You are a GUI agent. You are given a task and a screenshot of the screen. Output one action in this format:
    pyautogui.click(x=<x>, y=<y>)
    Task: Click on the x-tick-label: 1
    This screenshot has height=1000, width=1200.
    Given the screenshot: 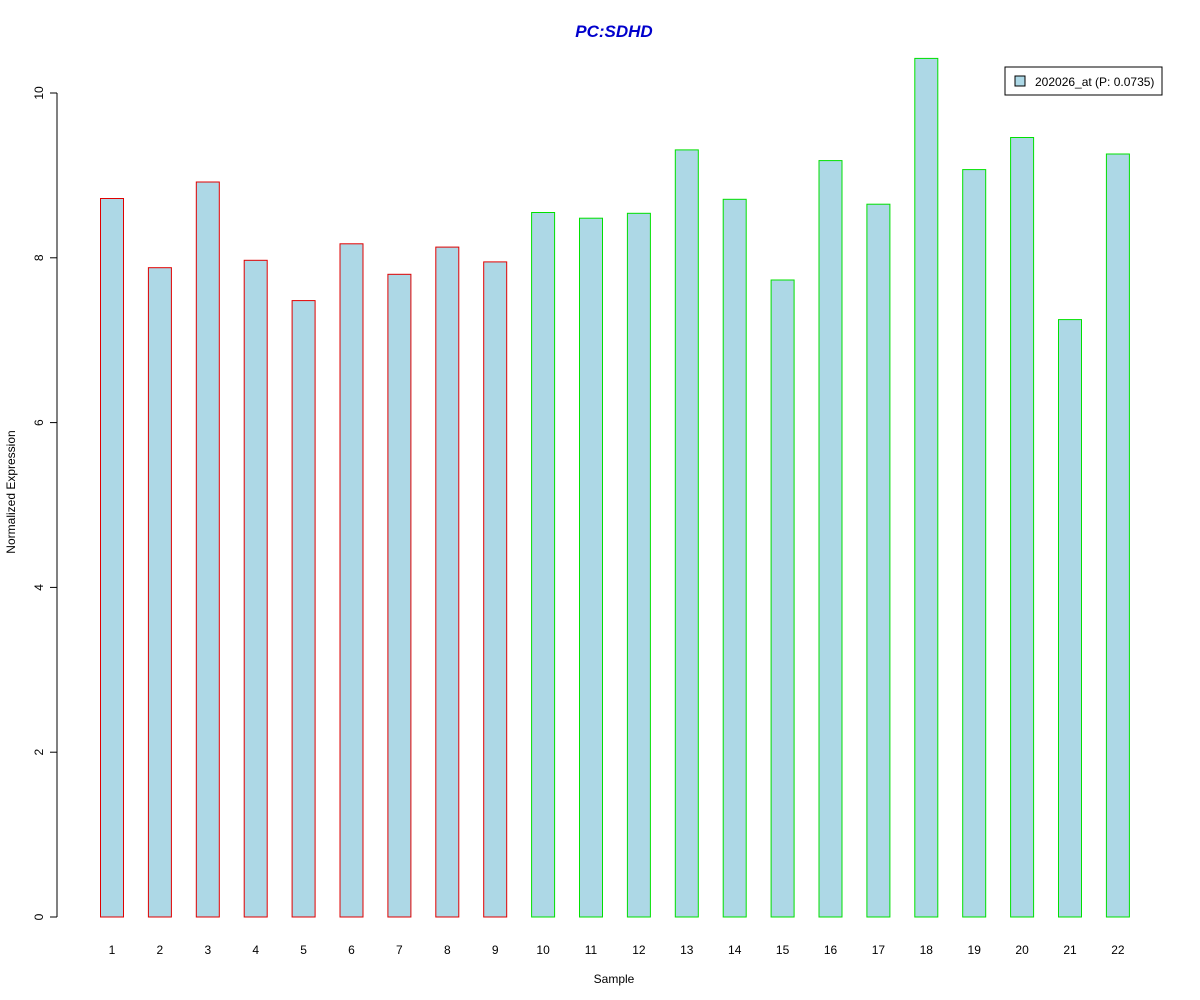 What is the action you would take?
    pyautogui.click(x=112, y=950)
    